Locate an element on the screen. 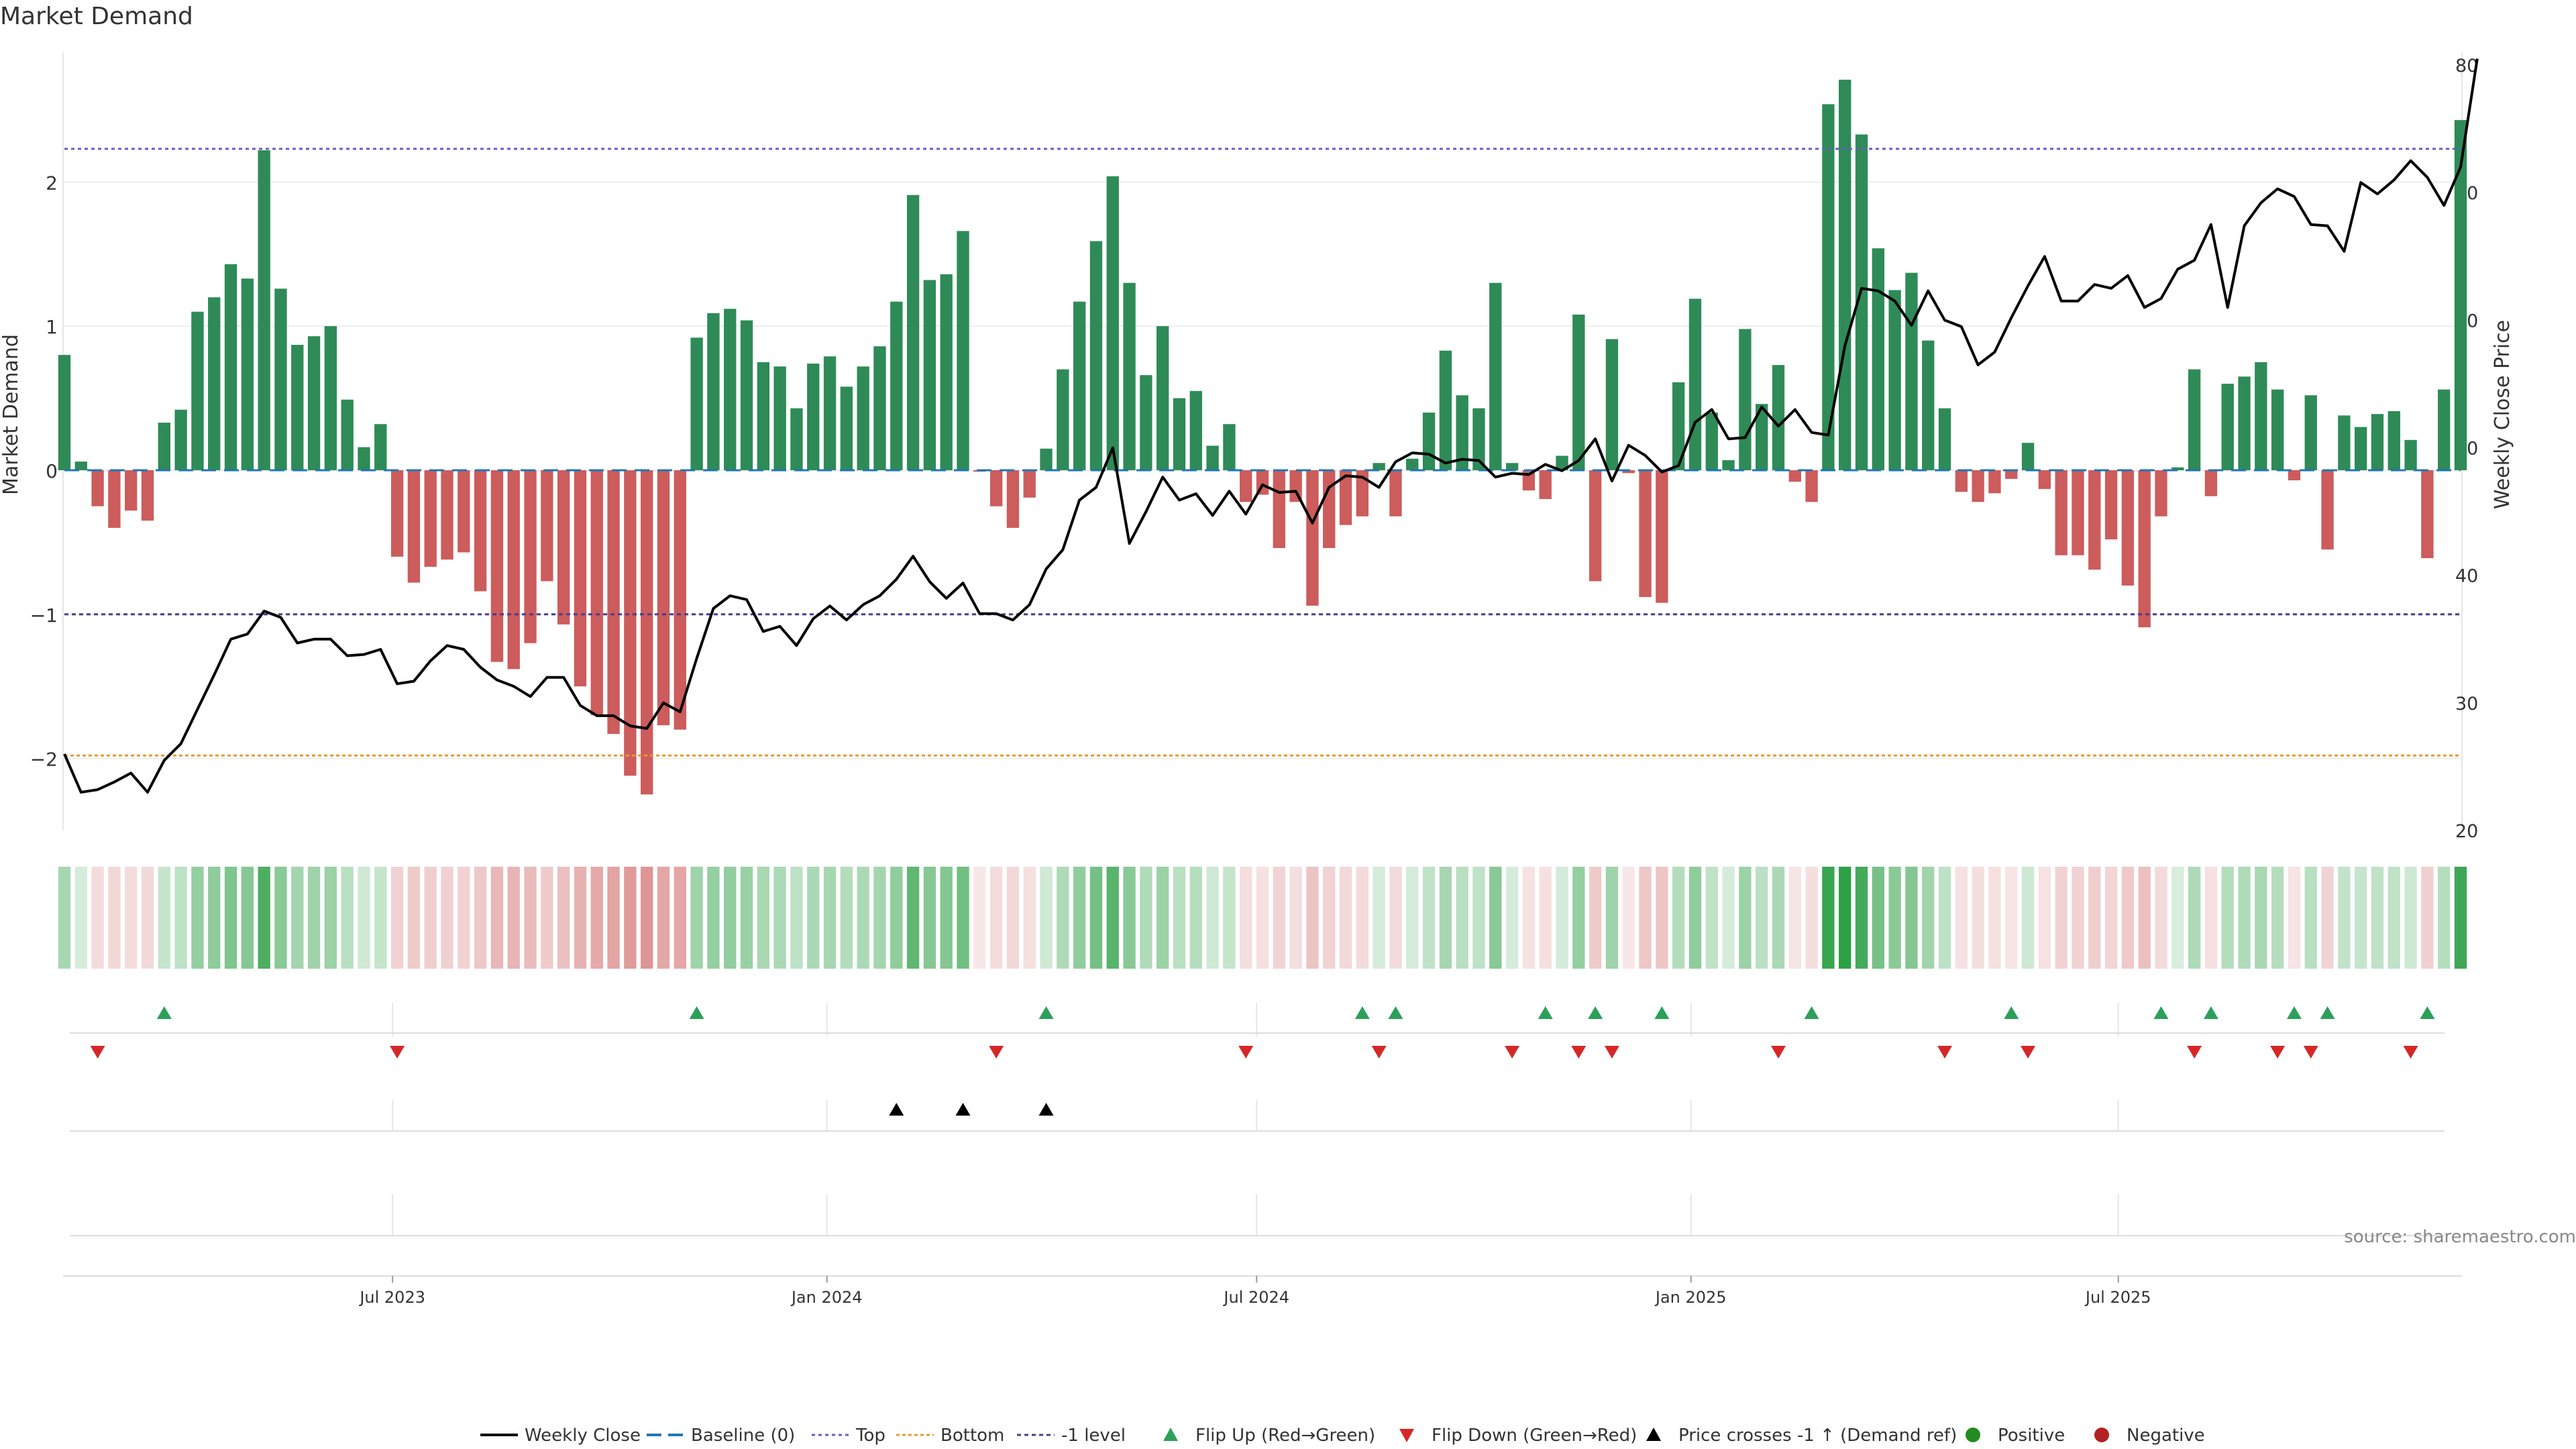 The width and height of the screenshot is (2576, 1449). legend-label: Positive is located at coordinates (2031, 1436).